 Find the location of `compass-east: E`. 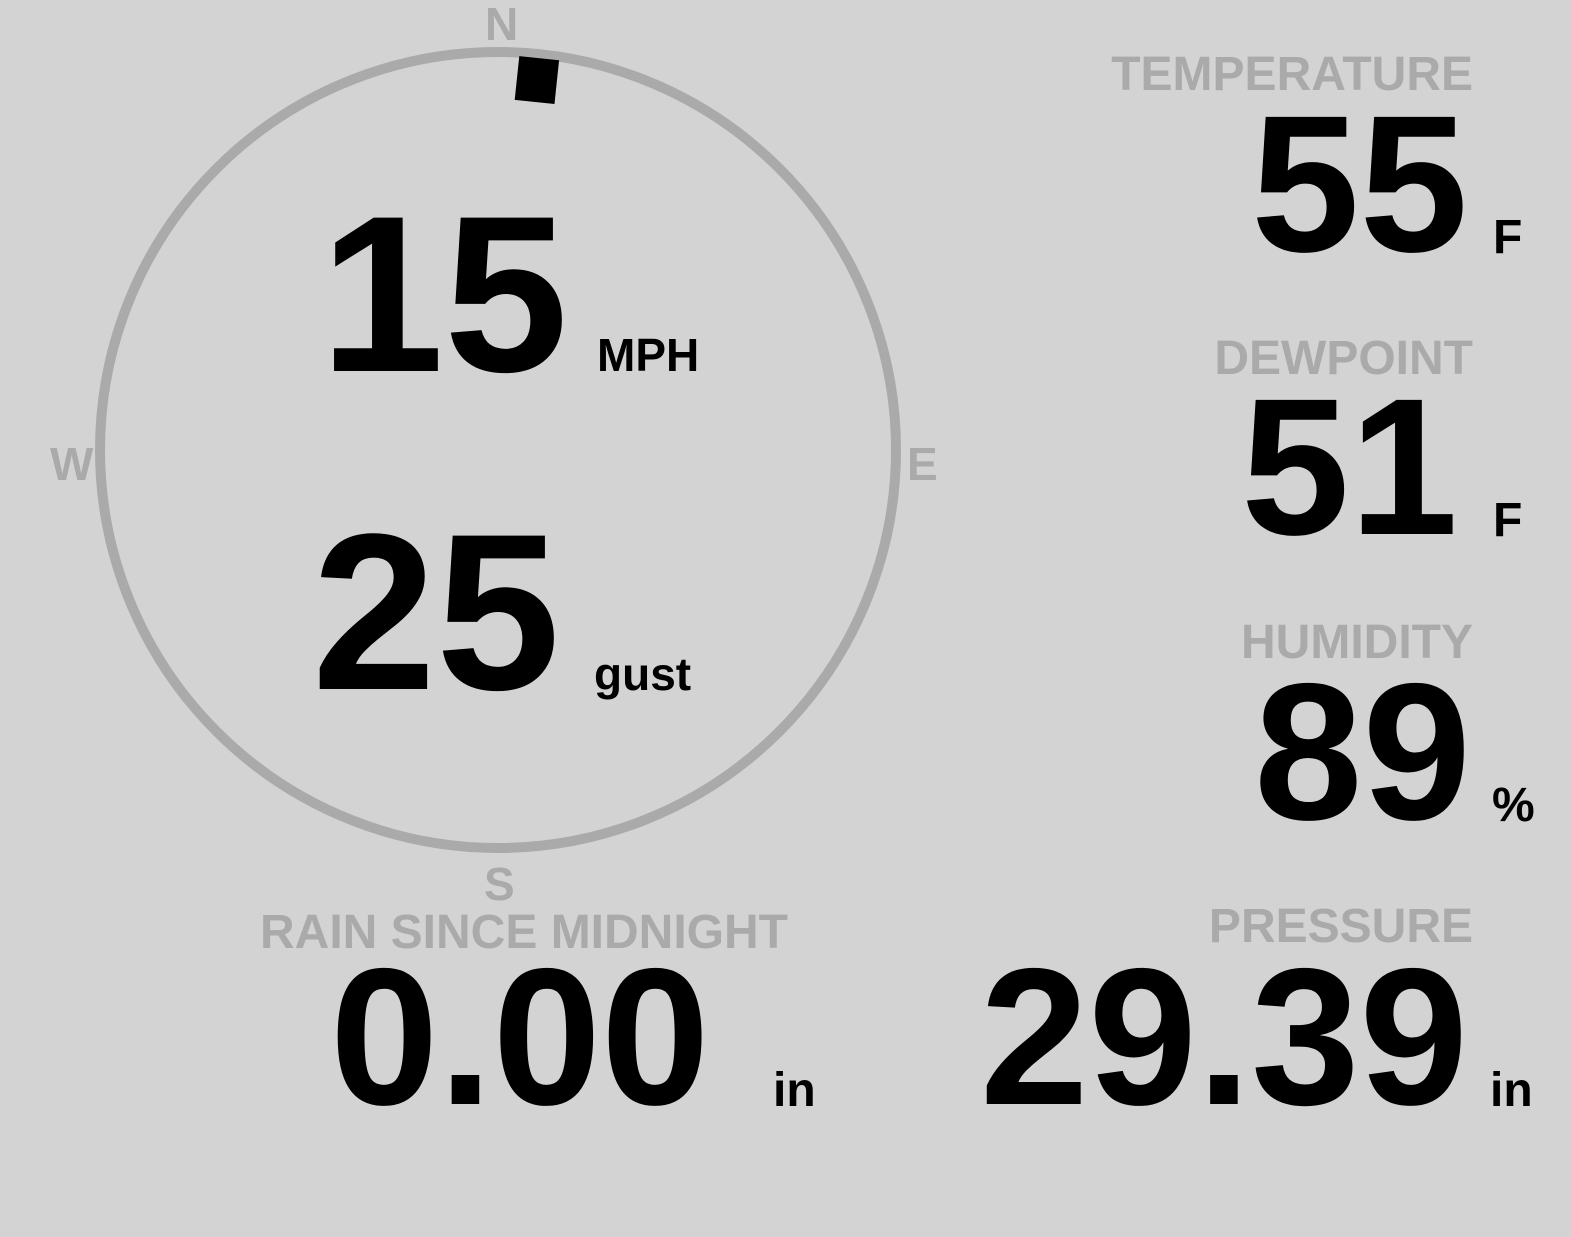

compass-east: E is located at coordinates (922, 464).